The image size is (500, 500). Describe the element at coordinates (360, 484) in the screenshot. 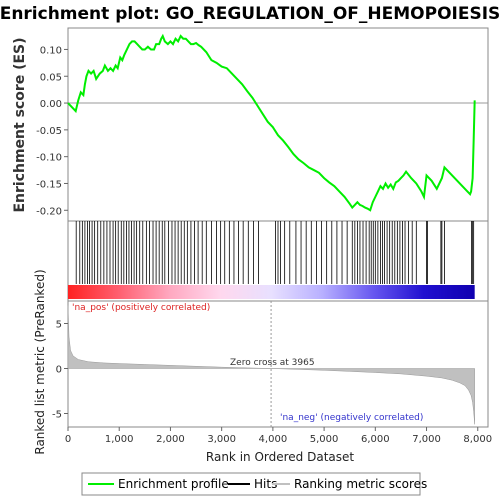

I see `legend-label-ranking-metric: Ranking metric scores` at that location.